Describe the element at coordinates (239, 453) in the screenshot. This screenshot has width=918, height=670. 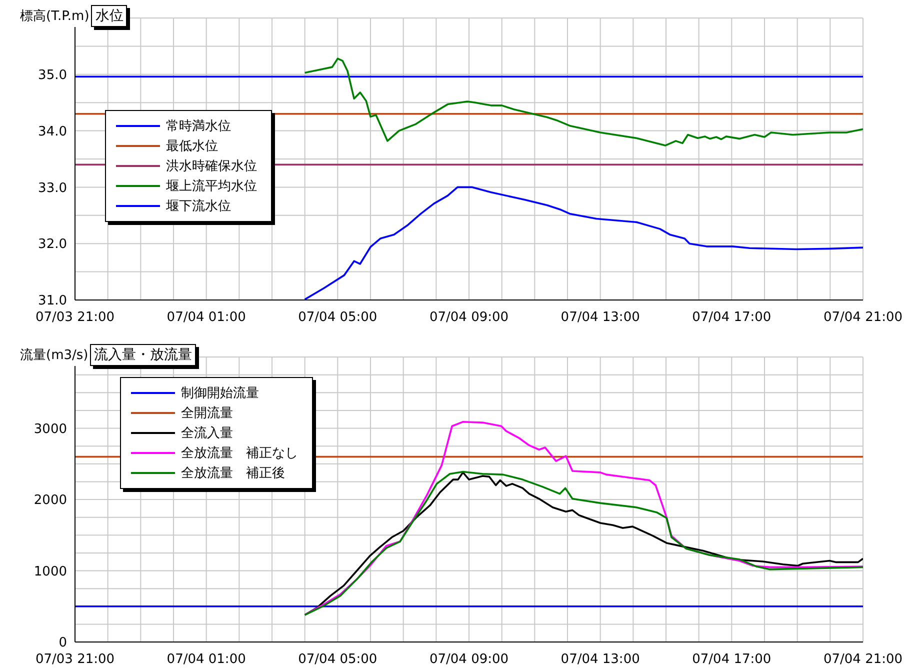
I see `legend-label: 全放流量 補正なし` at that location.